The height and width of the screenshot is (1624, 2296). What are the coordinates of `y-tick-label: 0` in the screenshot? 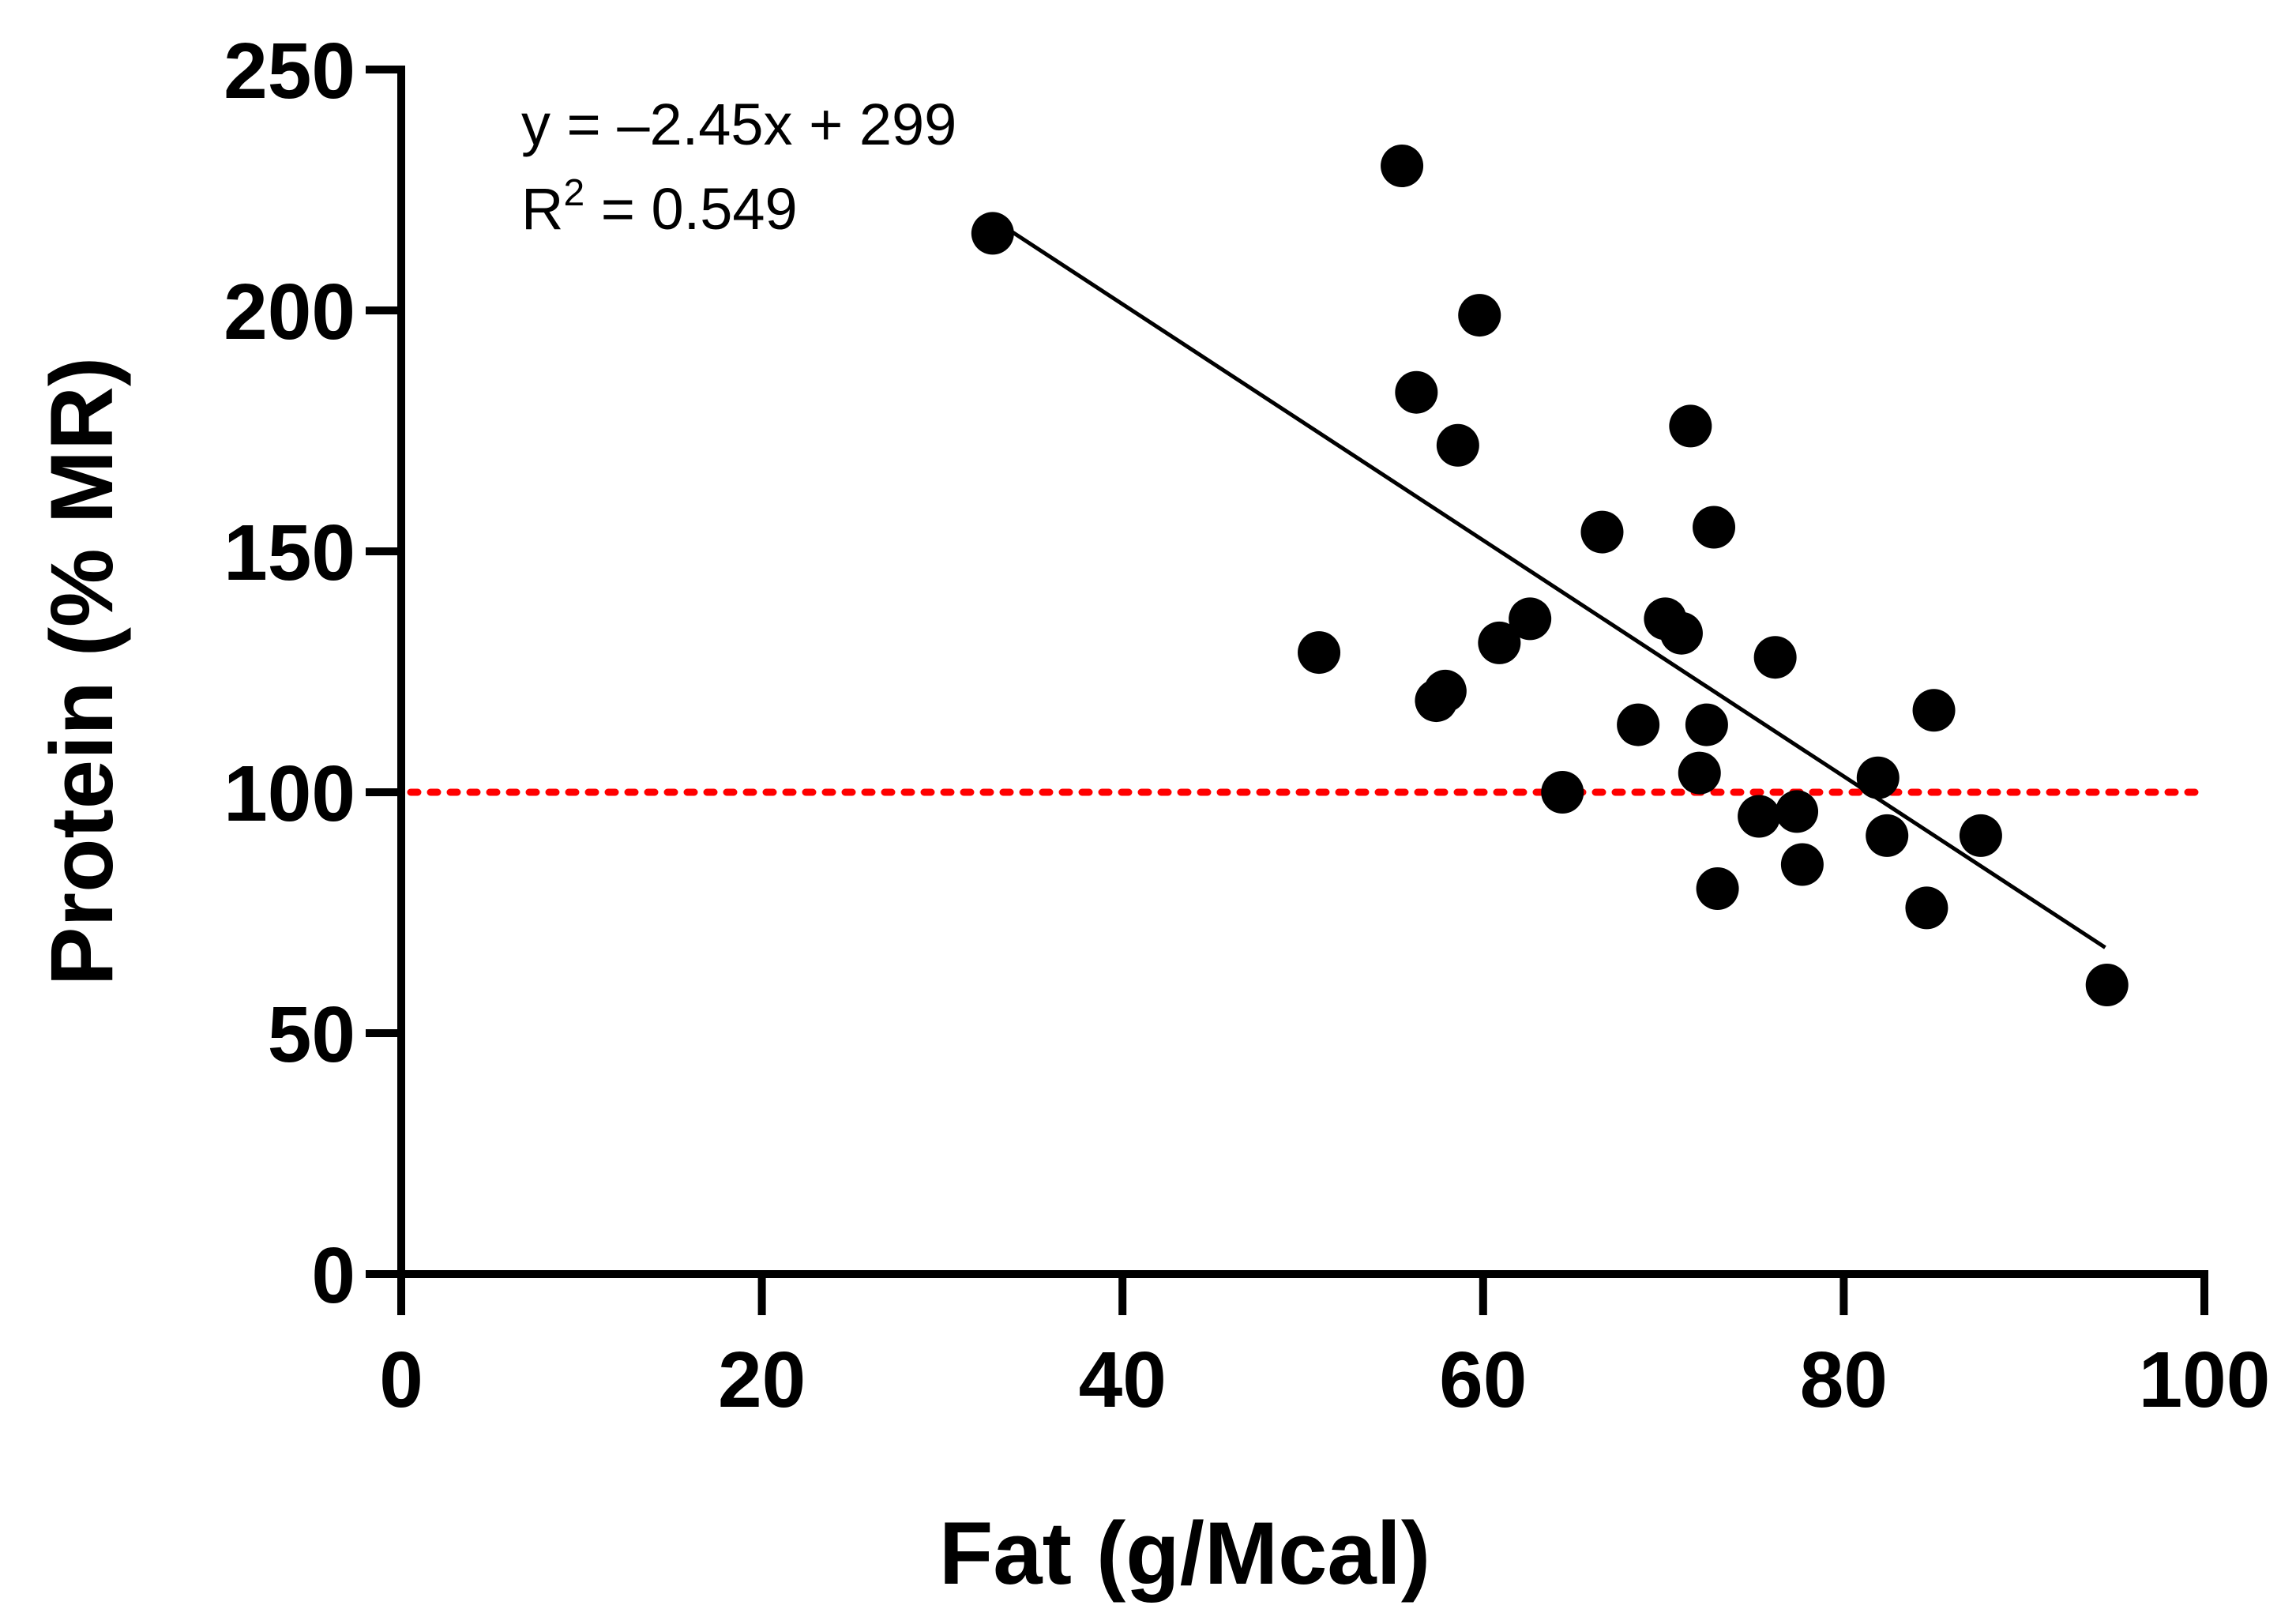 It's located at (333, 1275).